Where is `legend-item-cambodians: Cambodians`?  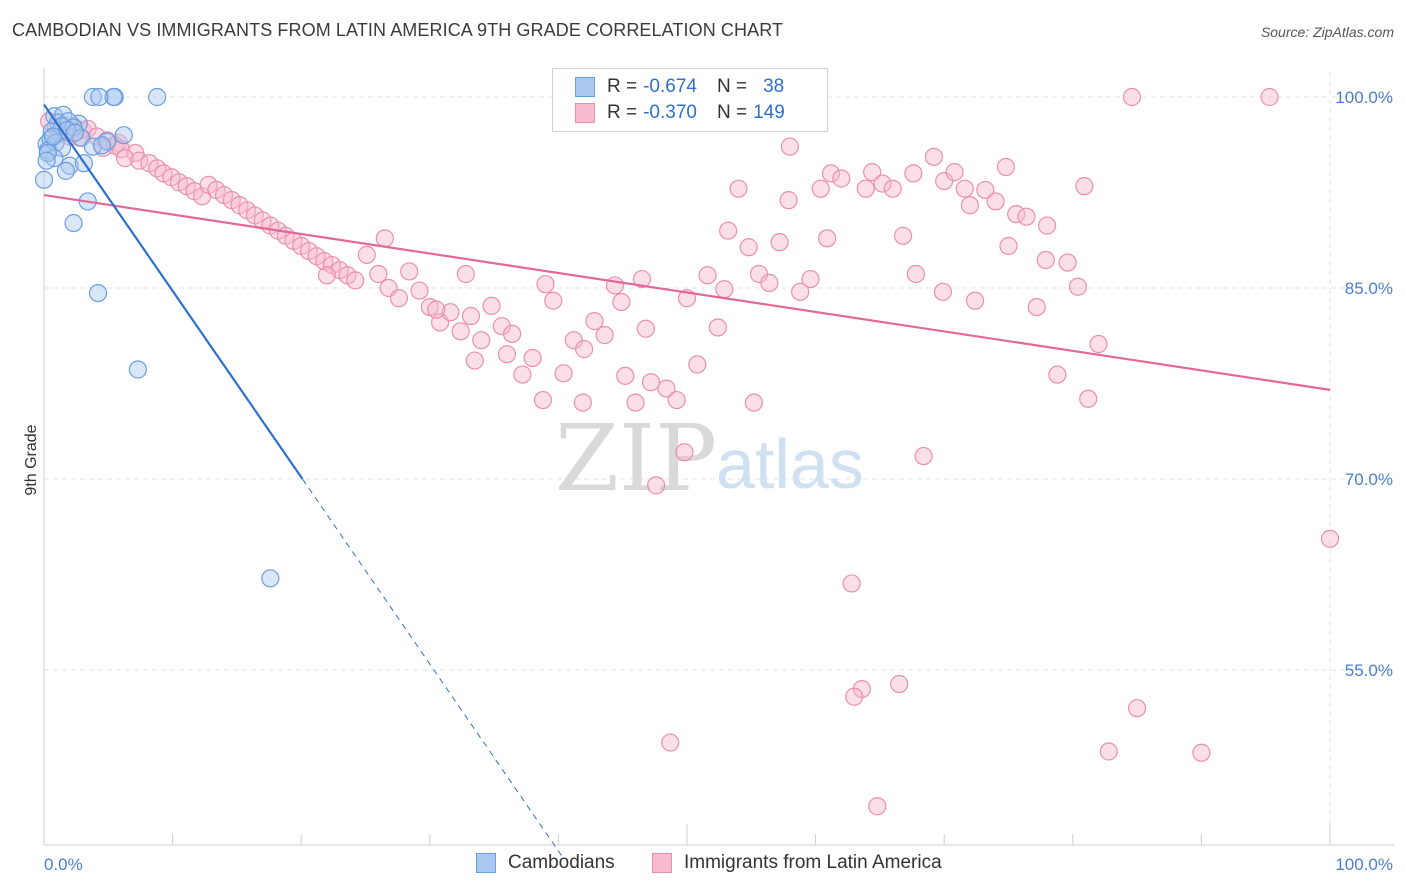 legend-item-cambodians: Cambodians is located at coordinates (545, 863).